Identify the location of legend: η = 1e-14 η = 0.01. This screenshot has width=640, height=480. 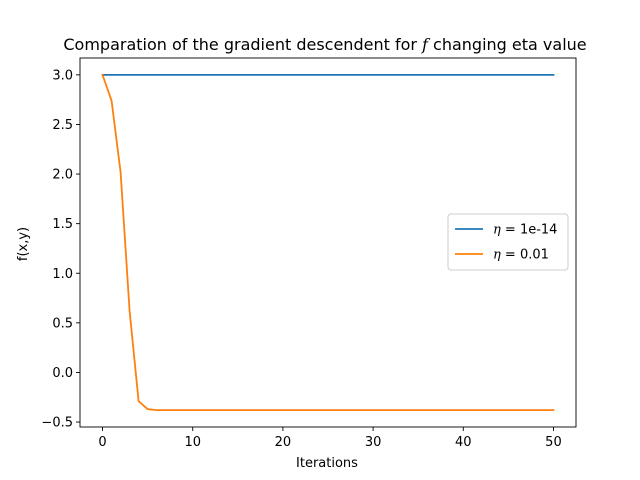
(508, 242).